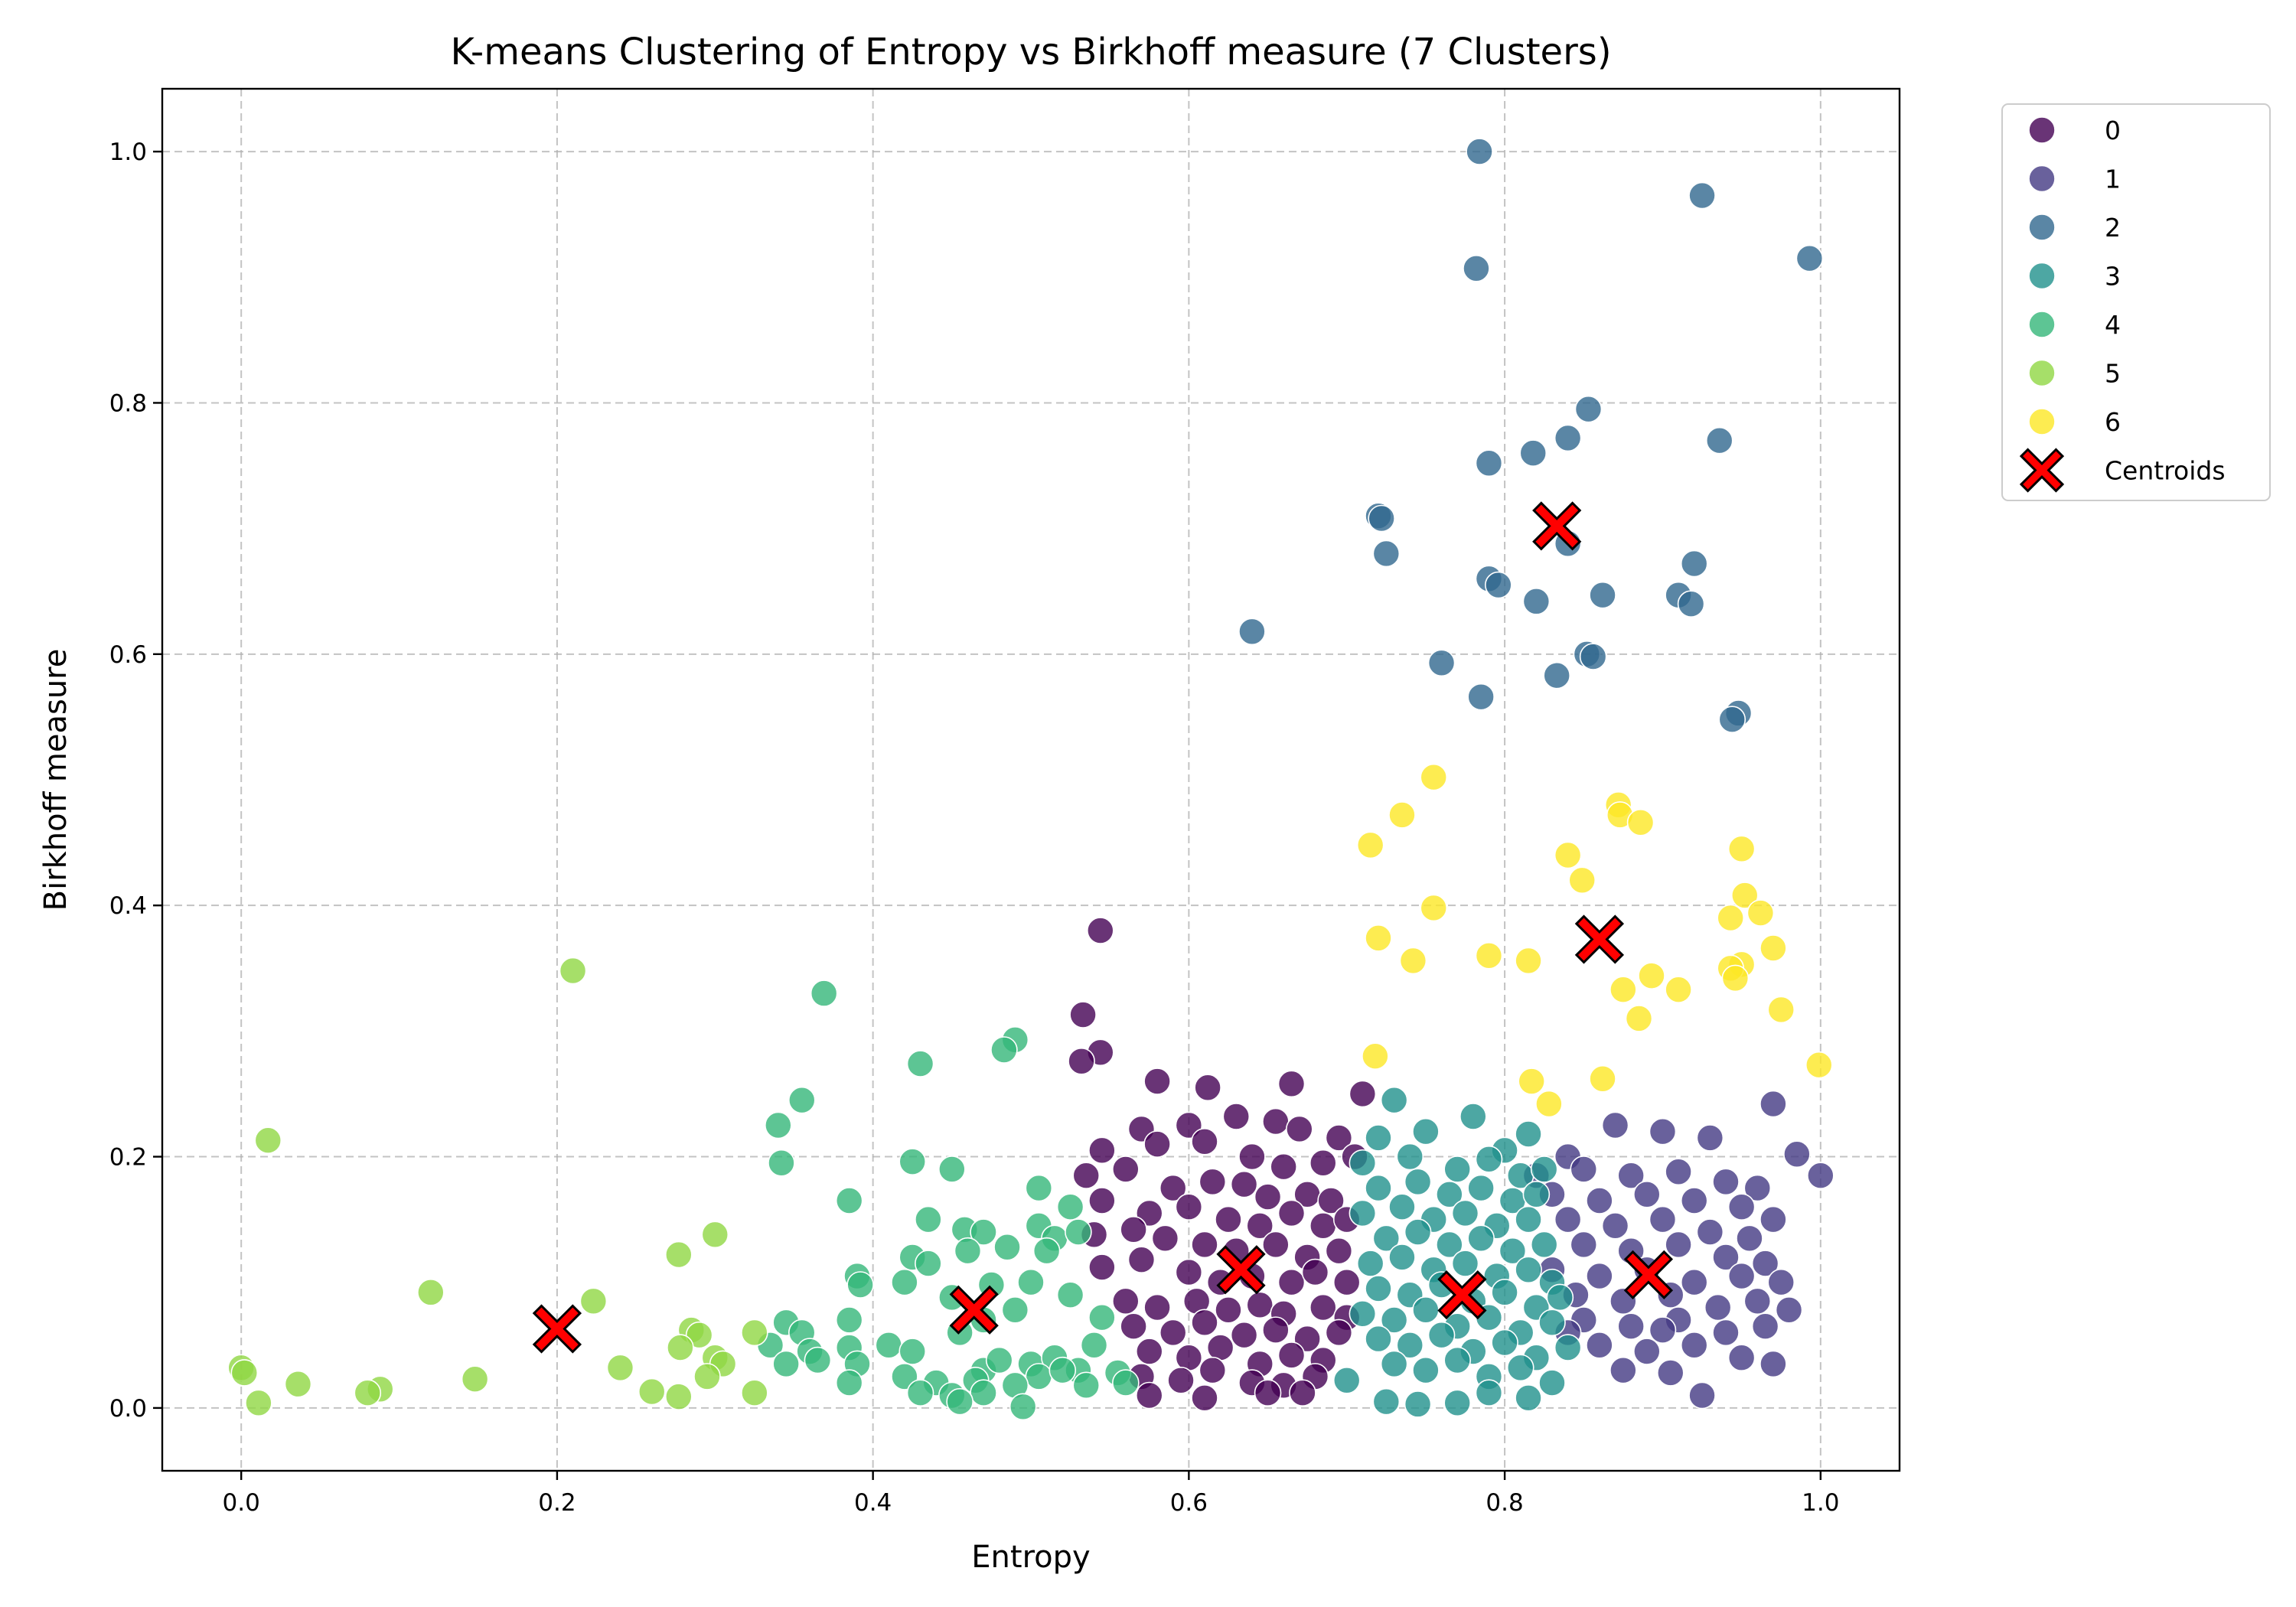 Image resolution: width=2296 pixels, height=1607 pixels. I want to click on legend-label: 4, so click(2113, 325).